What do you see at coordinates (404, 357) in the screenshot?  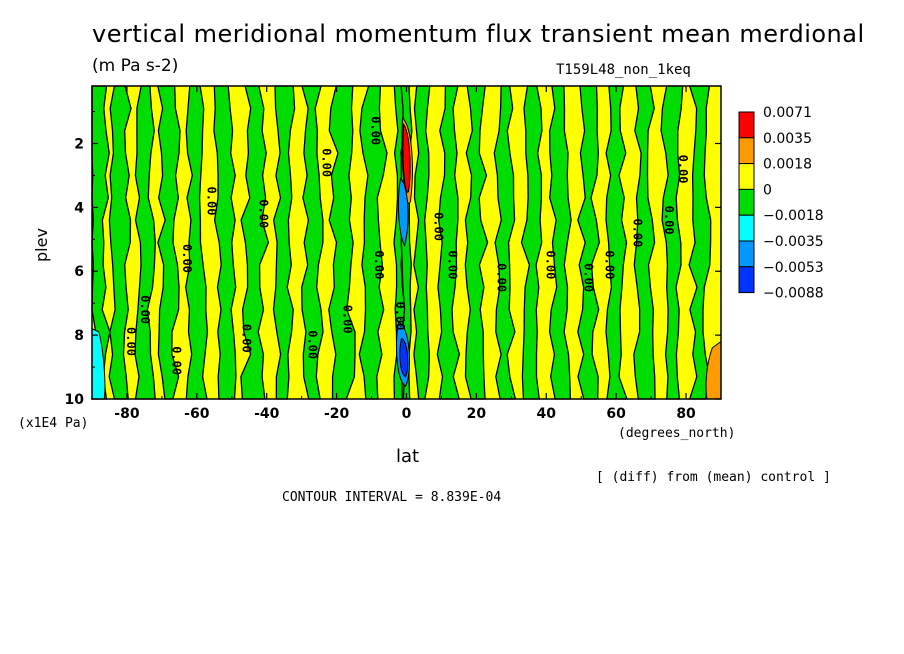 I see `lower-min-lobe` at bounding box center [404, 357].